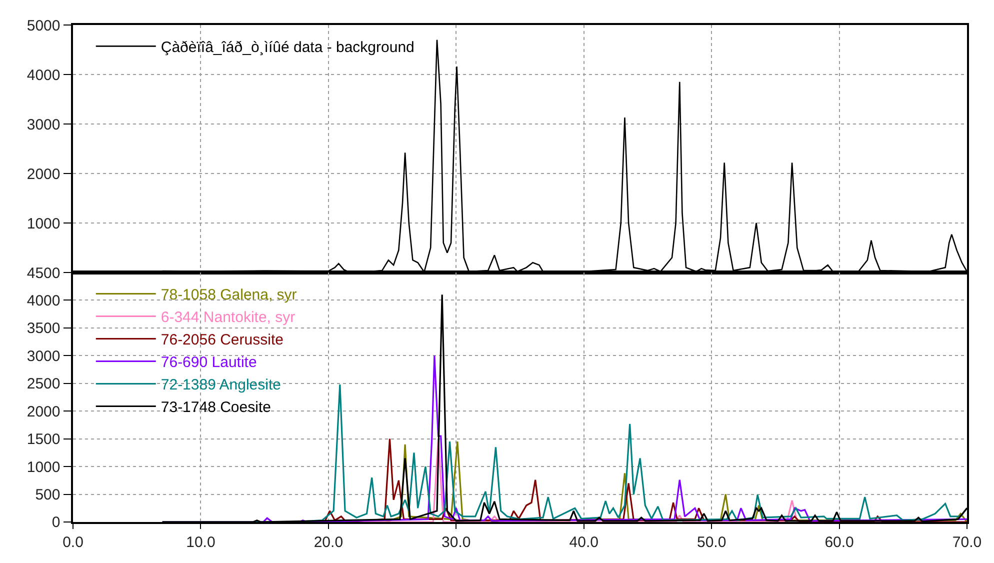 This screenshot has width=994, height=563. I want to click on x-tick-label: 70.0, so click(967, 542).